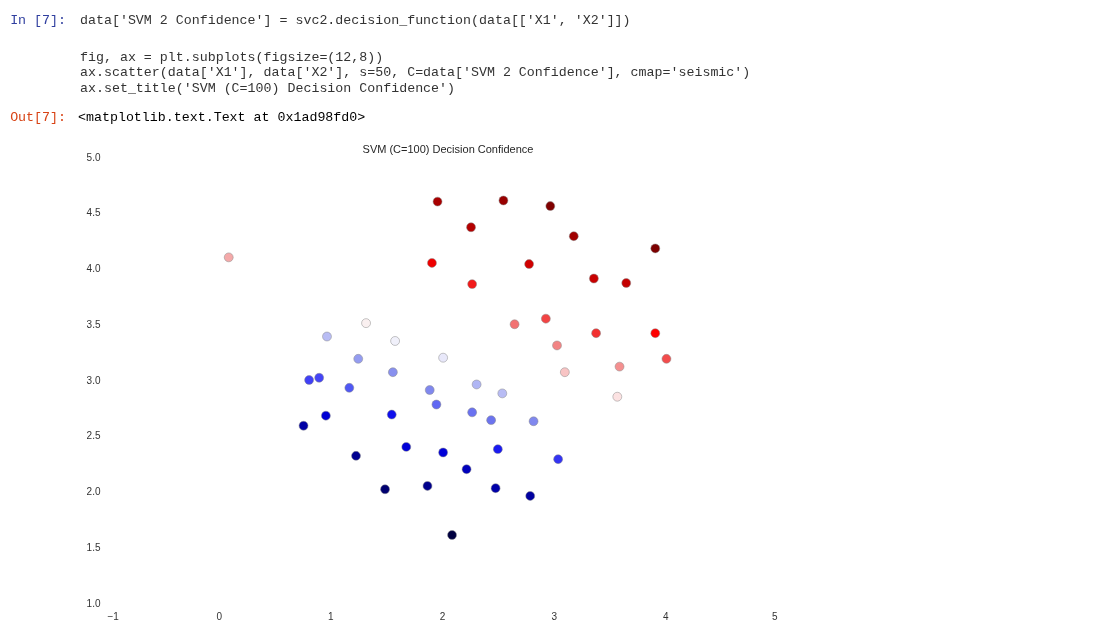  I want to click on x-tick-label: 2, so click(442, 616).